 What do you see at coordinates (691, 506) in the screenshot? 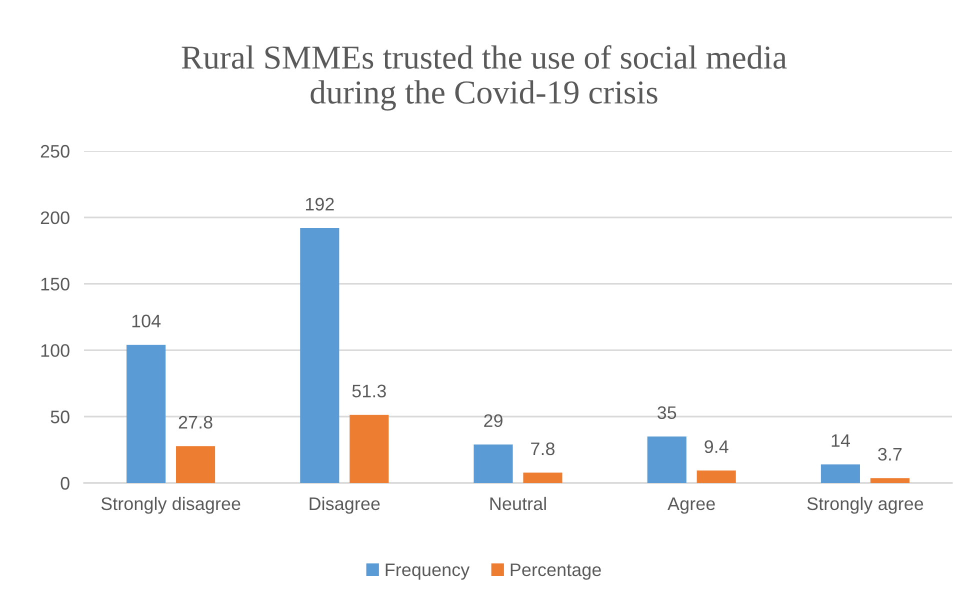
I see `x-tick-label: Agree` at bounding box center [691, 506].